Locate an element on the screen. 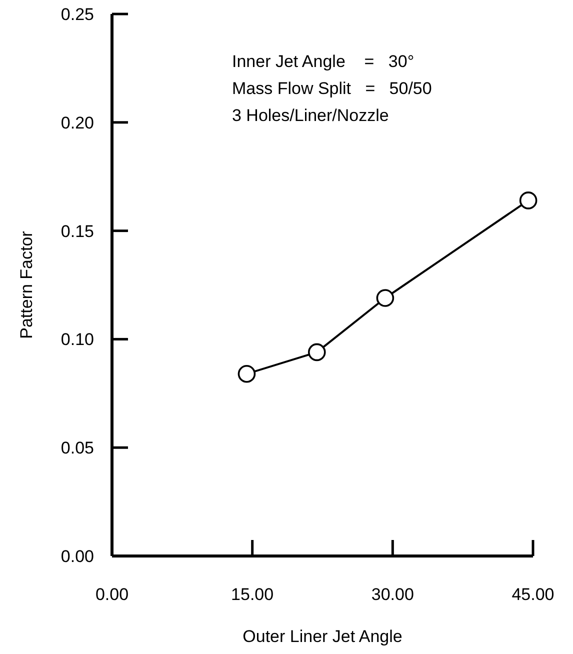 Image resolution: width=573 pixels, height=654 pixels. y-tick-label: 0.10 is located at coordinates (77, 340).